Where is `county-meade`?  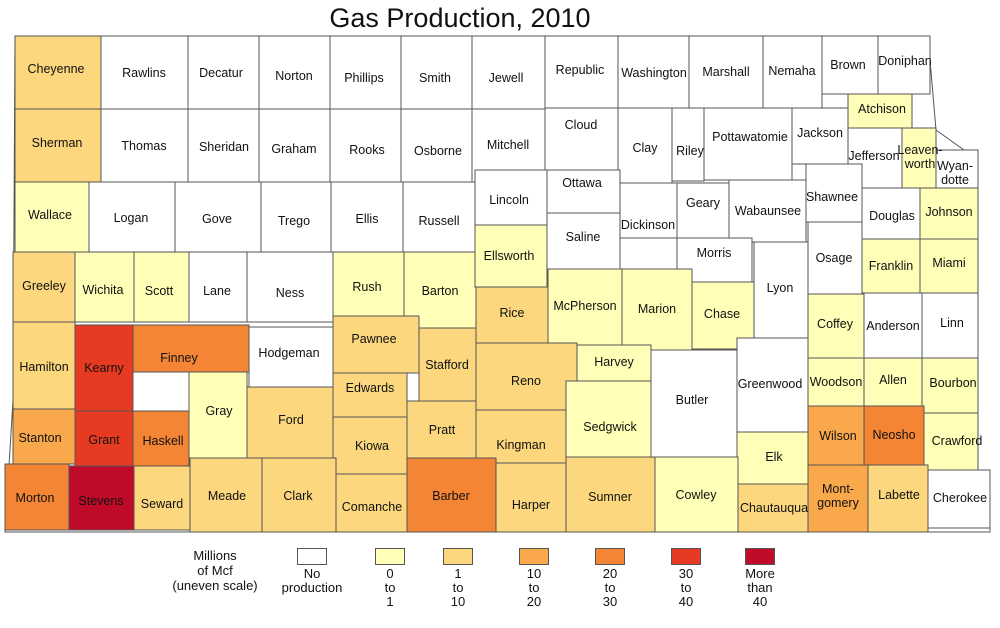 county-meade is located at coordinates (226, 495).